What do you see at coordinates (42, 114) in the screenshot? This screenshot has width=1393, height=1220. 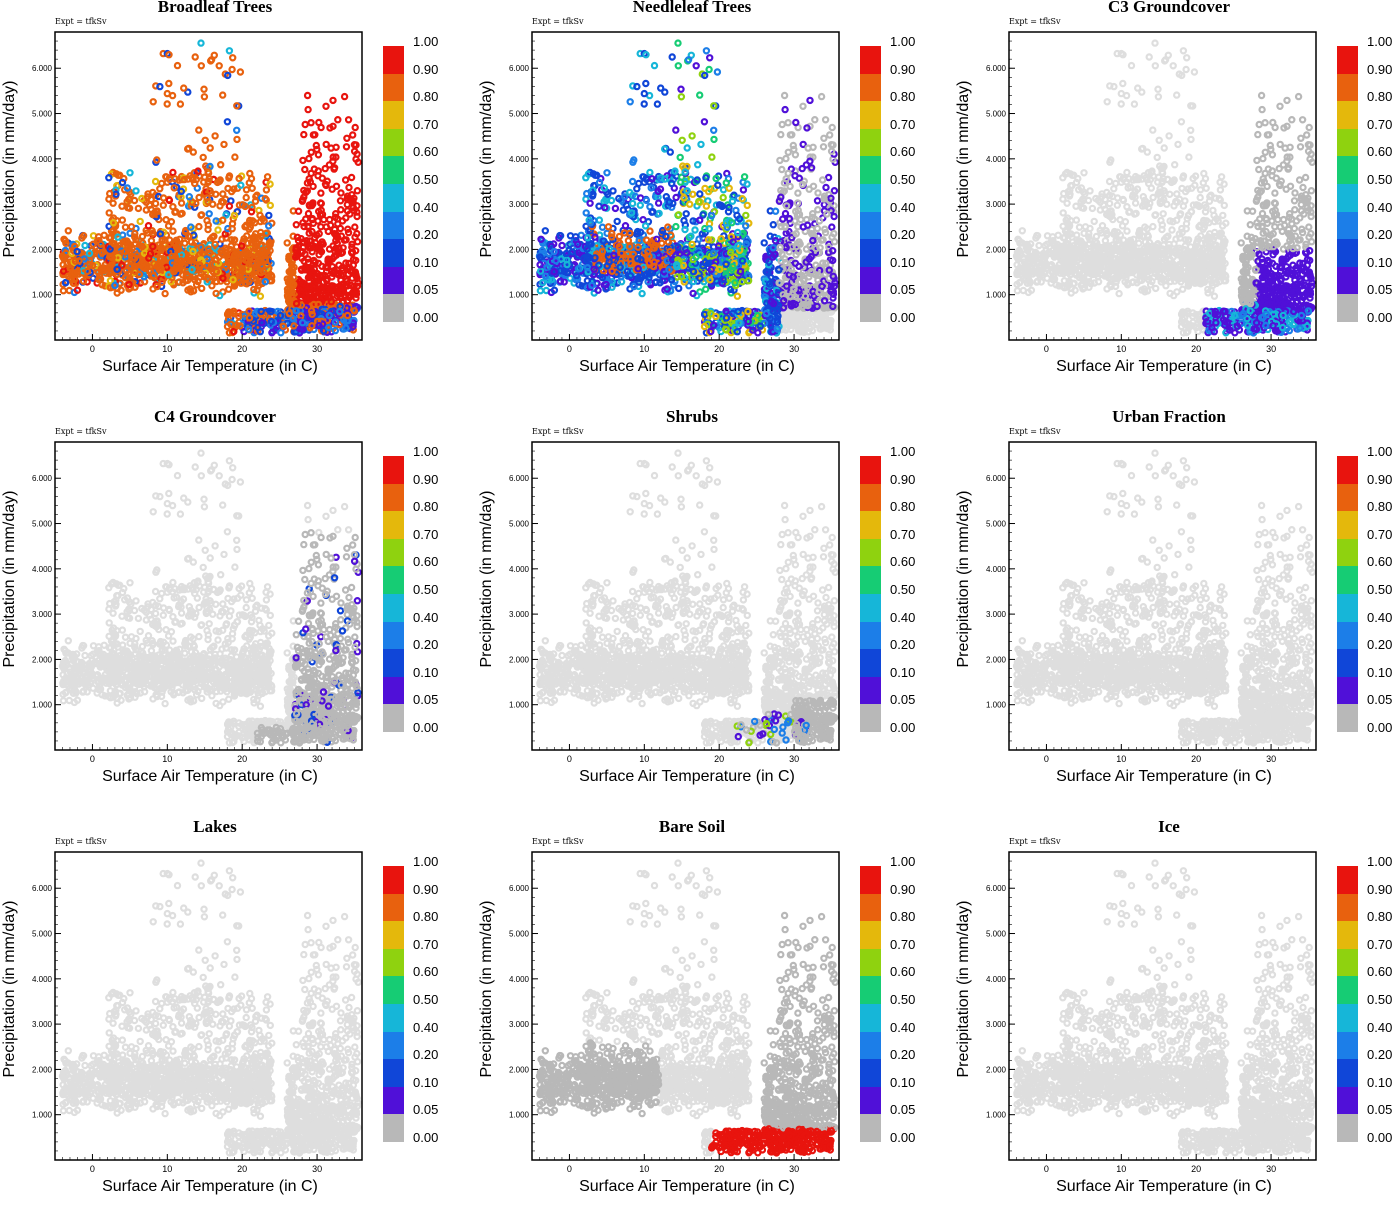 I see `y-tick-label: 5.000` at bounding box center [42, 114].